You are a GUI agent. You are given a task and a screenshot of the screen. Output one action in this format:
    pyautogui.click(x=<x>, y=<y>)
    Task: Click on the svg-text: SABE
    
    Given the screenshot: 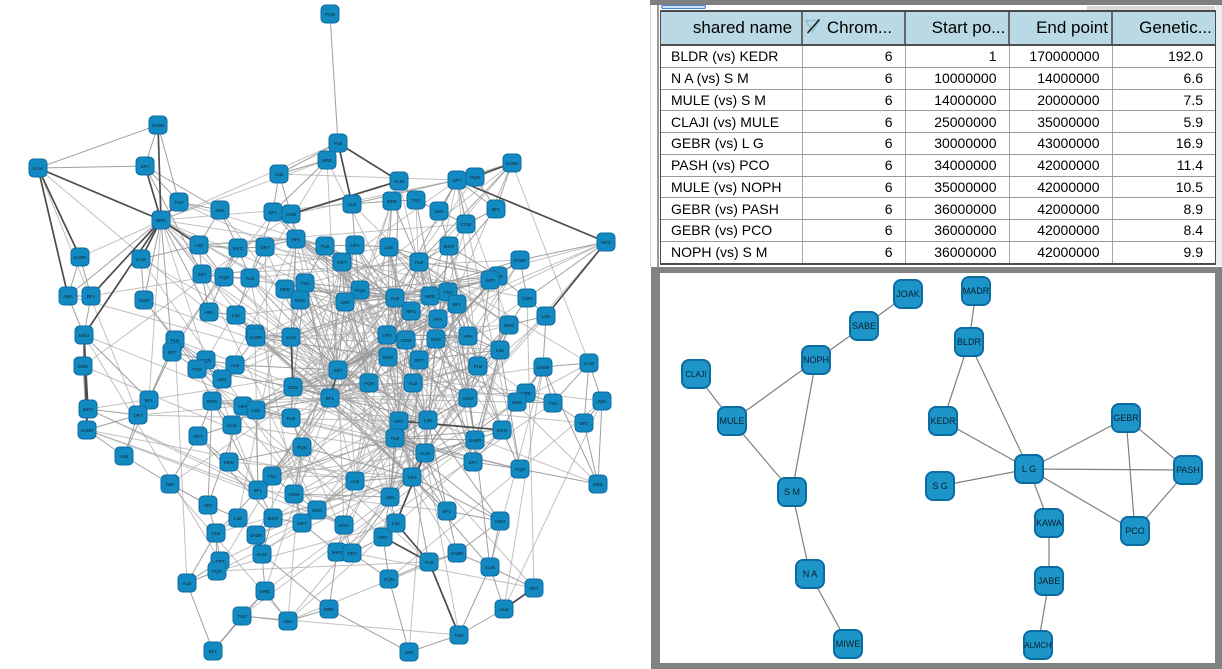 What is the action you would take?
    pyautogui.click(x=864, y=326)
    